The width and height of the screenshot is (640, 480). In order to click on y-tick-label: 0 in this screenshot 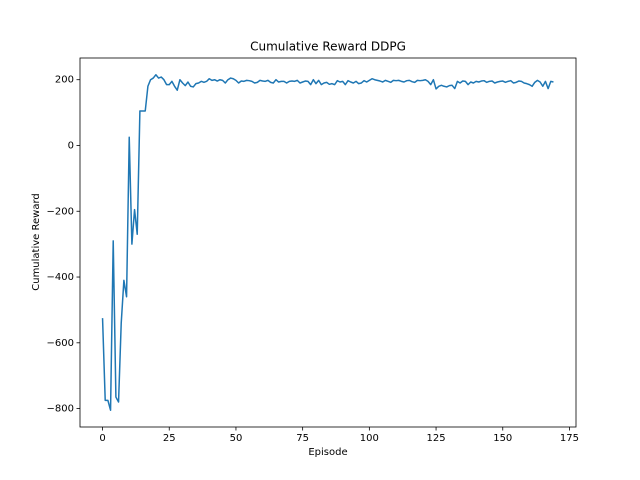, I will do `click(71, 145)`.